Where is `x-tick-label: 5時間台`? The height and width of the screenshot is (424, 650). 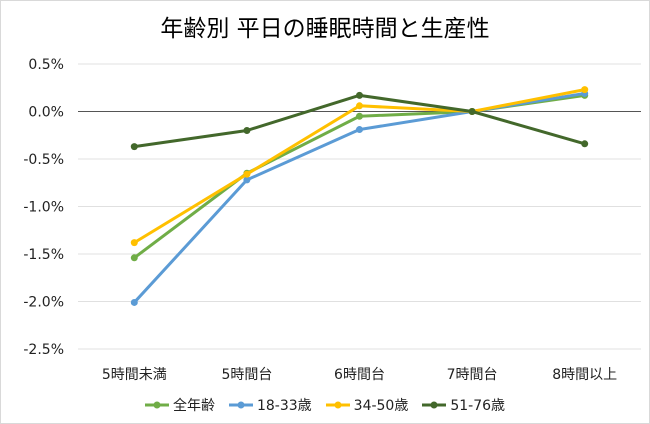 x-tick-label: 5時間台 is located at coordinates (246, 375).